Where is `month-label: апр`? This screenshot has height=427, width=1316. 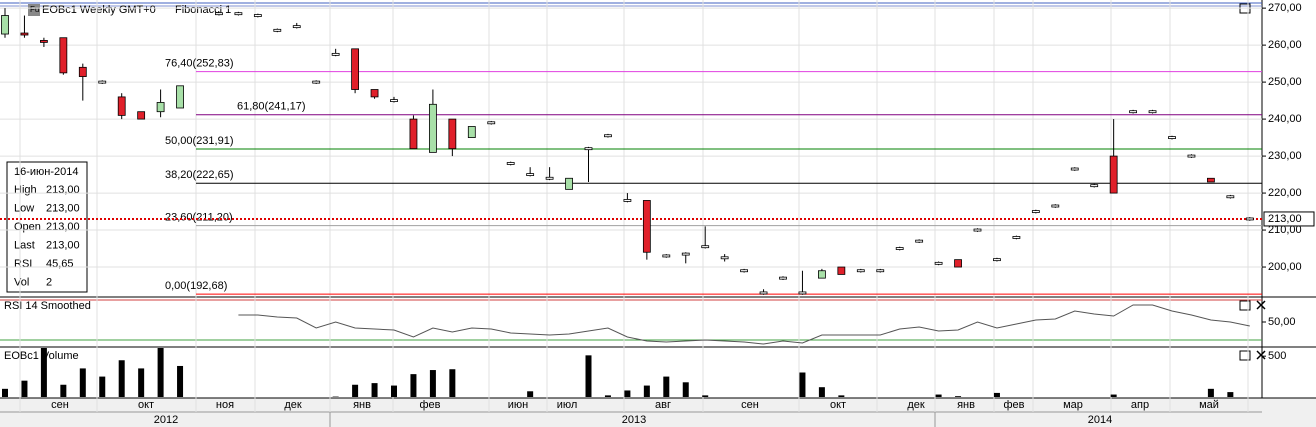
month-label: апр is located at coordinates (1140, 405).